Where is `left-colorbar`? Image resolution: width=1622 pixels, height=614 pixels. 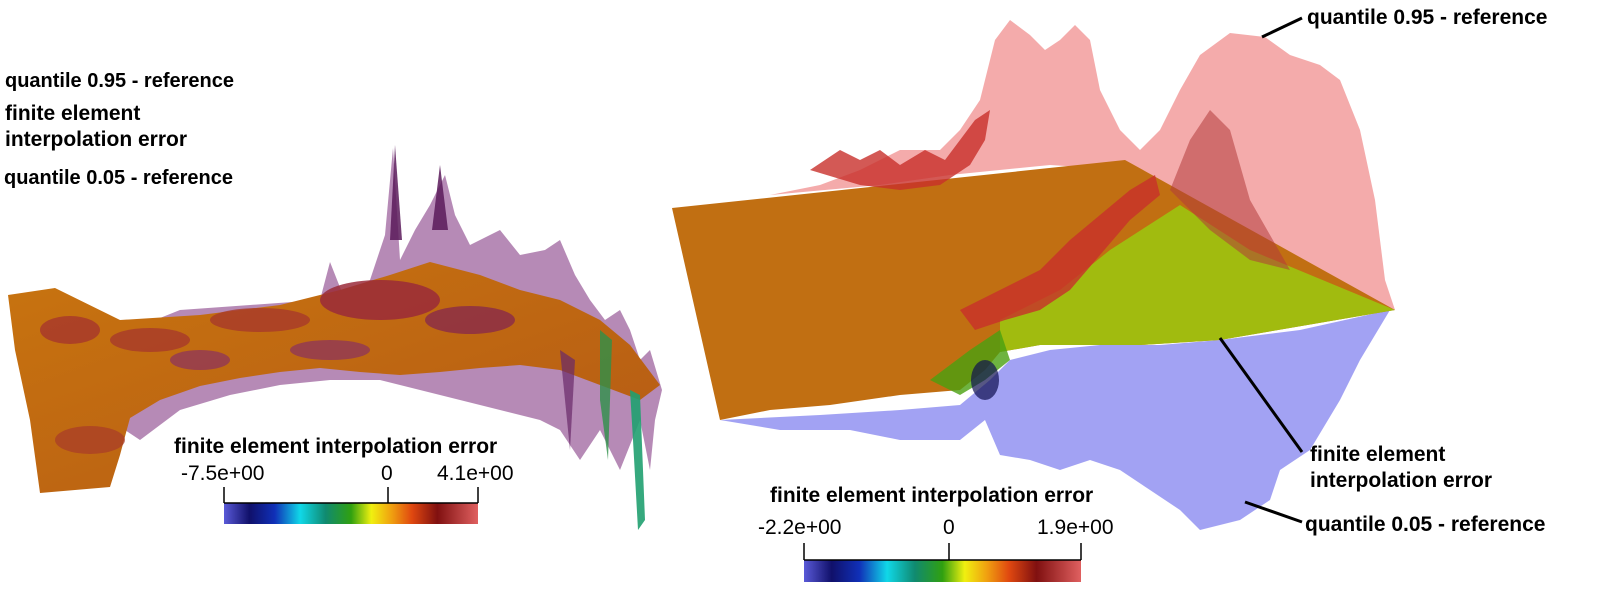 left-colorbar is located at coordinates (351, 505).